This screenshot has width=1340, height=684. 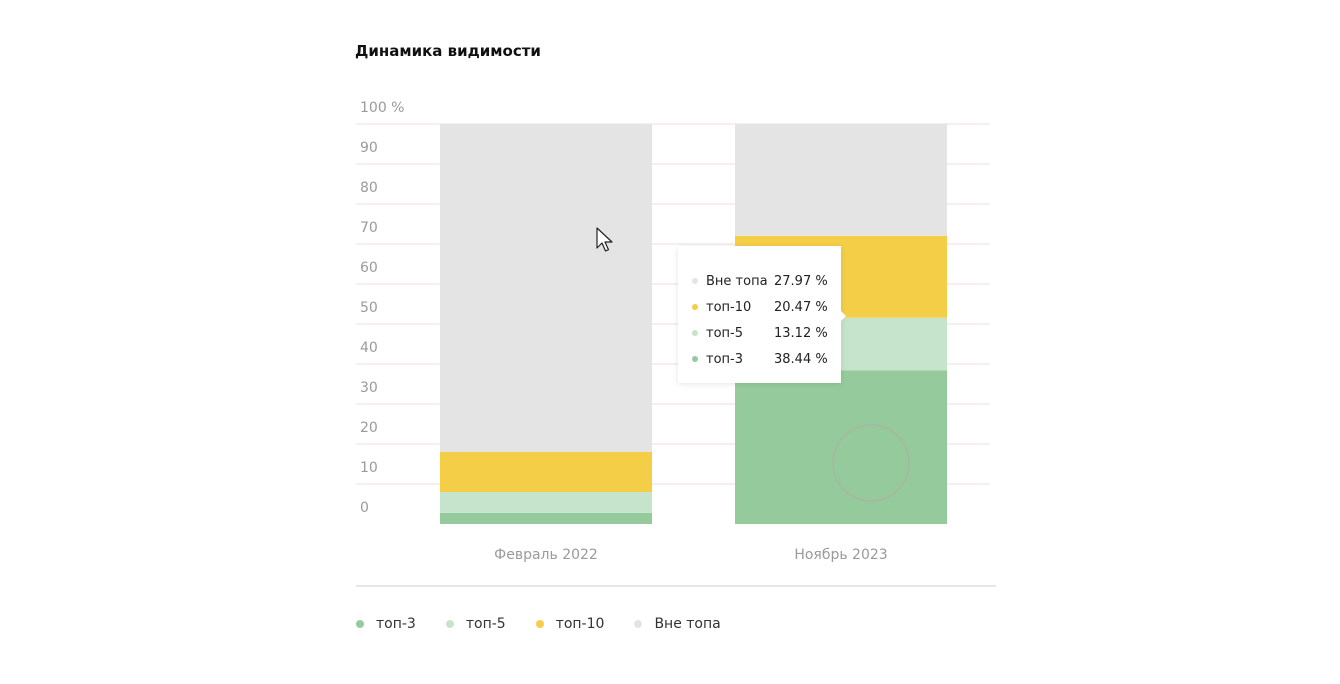 What do you see at coordinates (369, 428) in the screenshot?
I see `y-tick-label: 20` at bounding box center [369, 428].